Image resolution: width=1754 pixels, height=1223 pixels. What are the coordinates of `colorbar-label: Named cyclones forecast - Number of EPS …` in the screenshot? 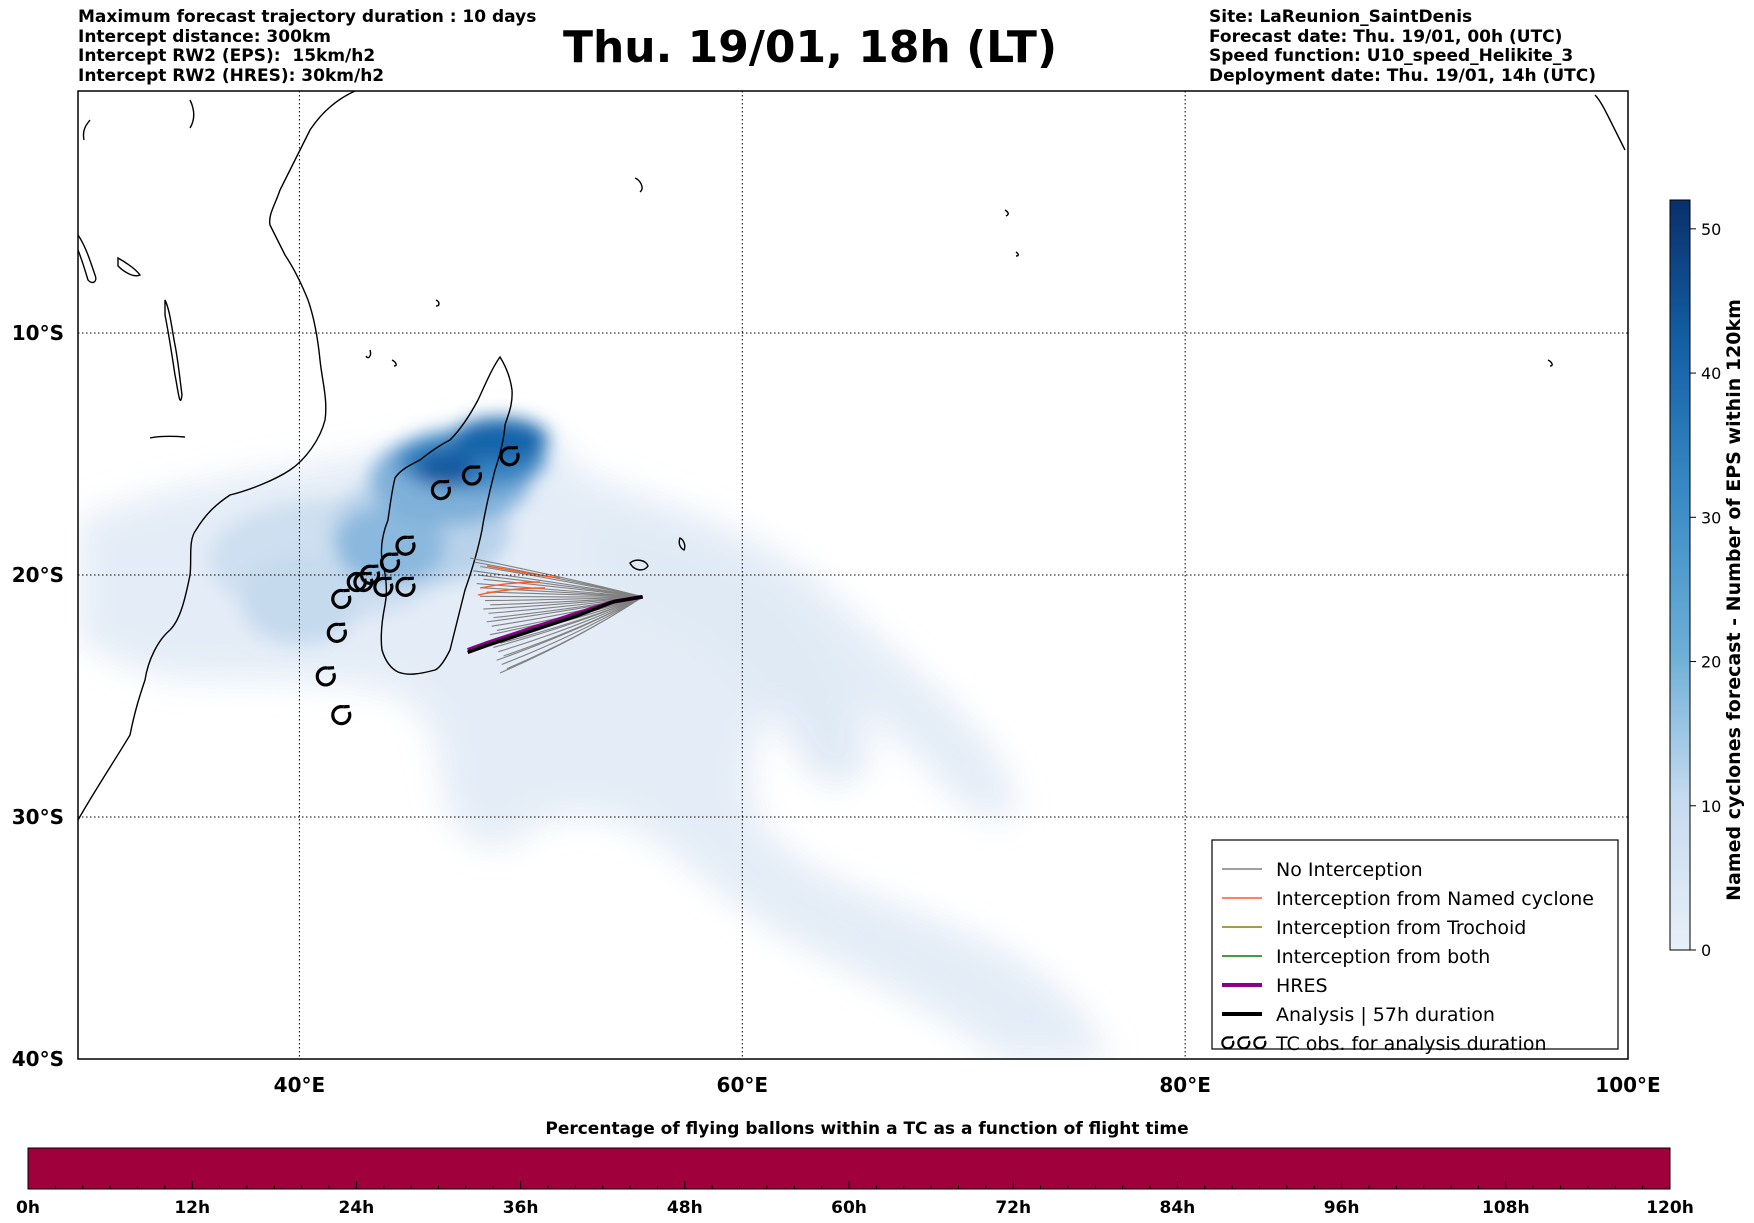 It's located at (1734, 600).